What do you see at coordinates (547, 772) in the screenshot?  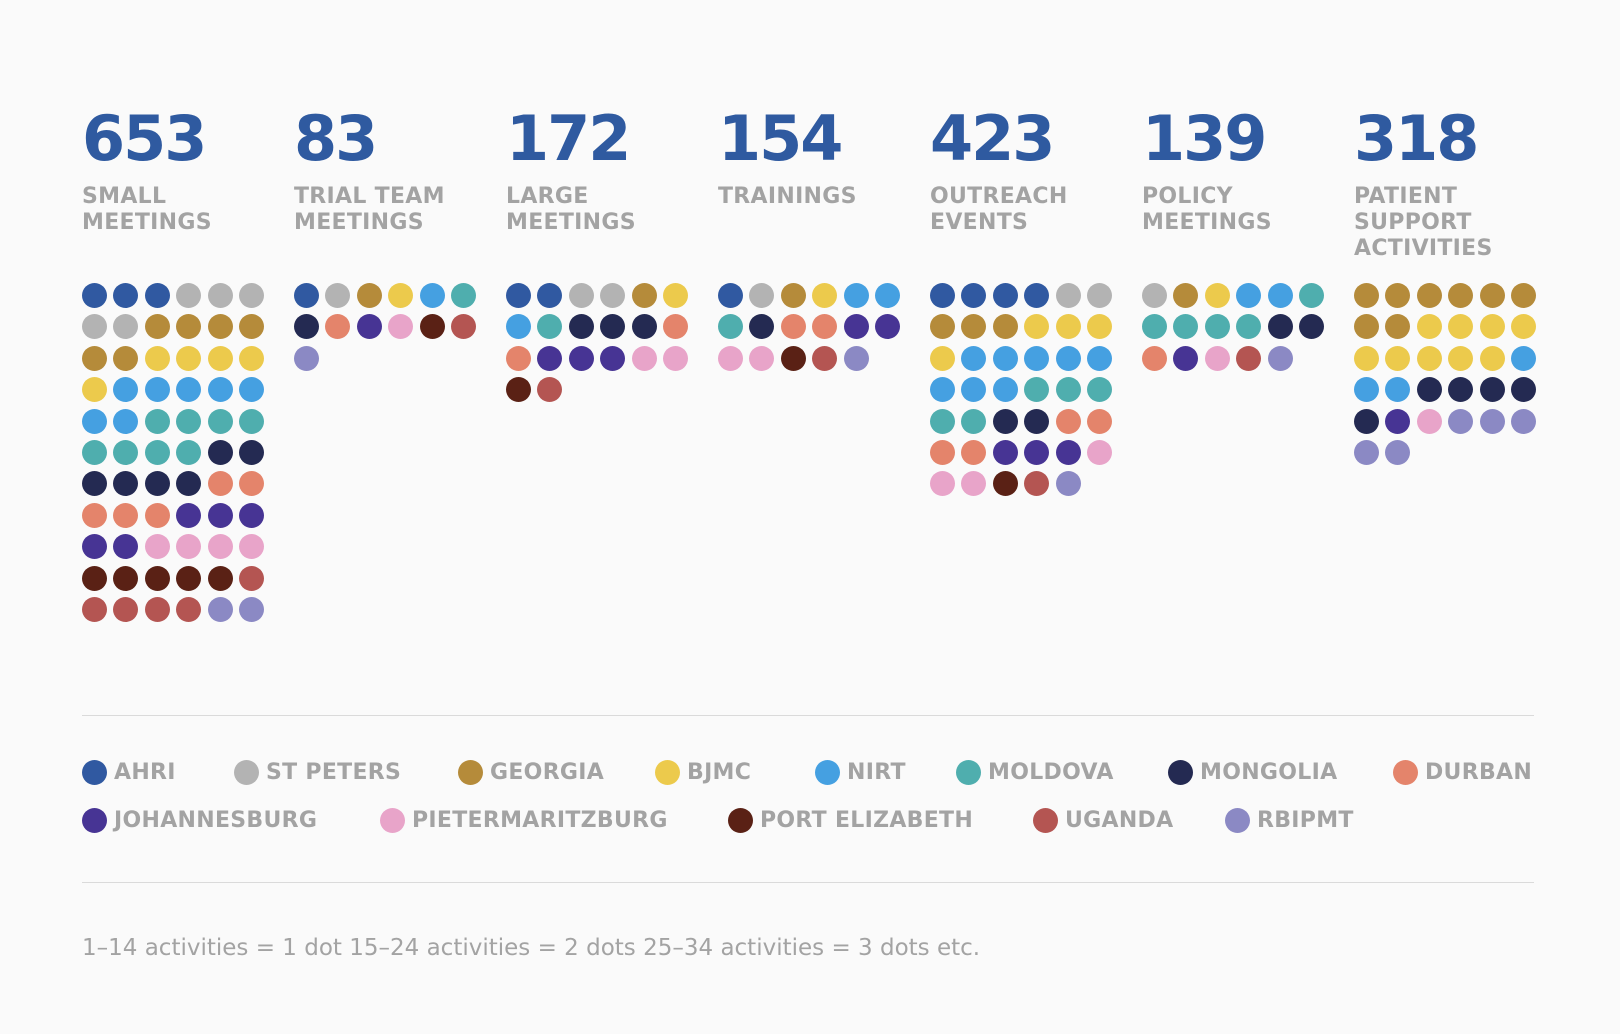 I see `legend-label: GEORGIA` at bounding box center [547, 772].